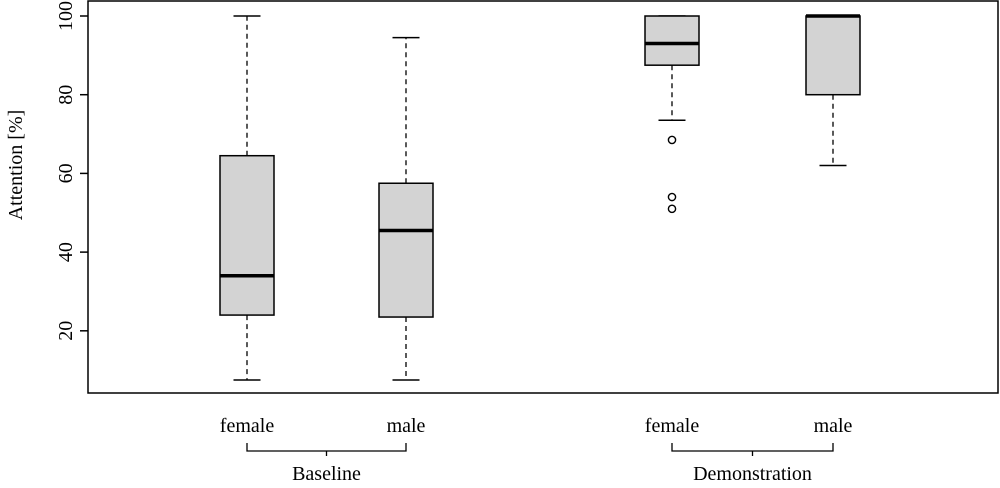  I want to click on group-brackets: Baseline Demonstration, so click(540, 464).